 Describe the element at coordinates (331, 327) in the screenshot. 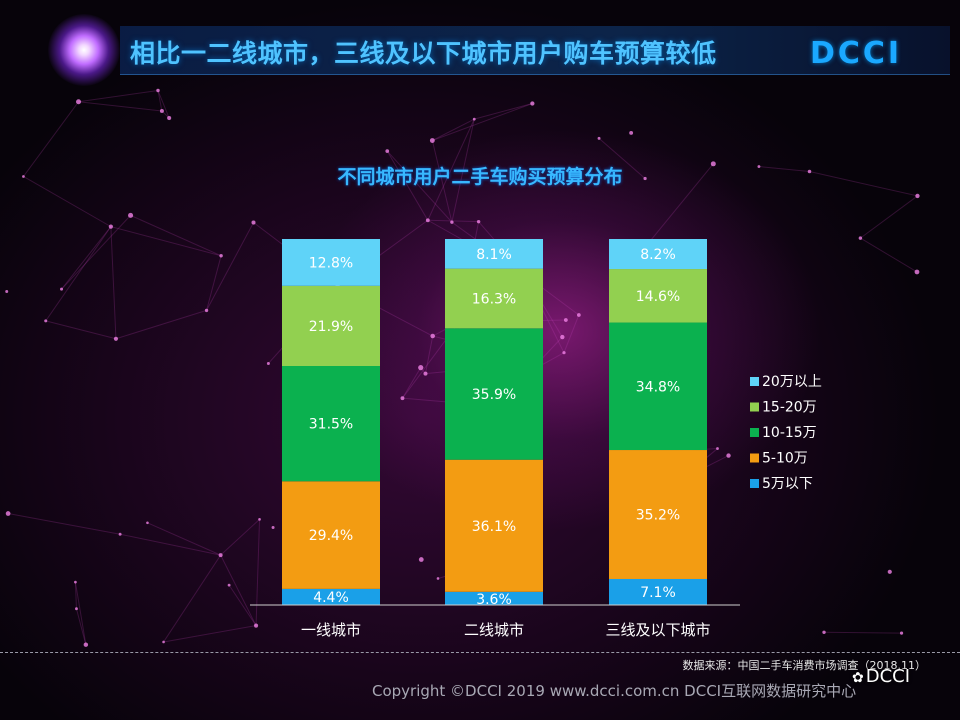

I see `data-label: 21.9%` at that location.